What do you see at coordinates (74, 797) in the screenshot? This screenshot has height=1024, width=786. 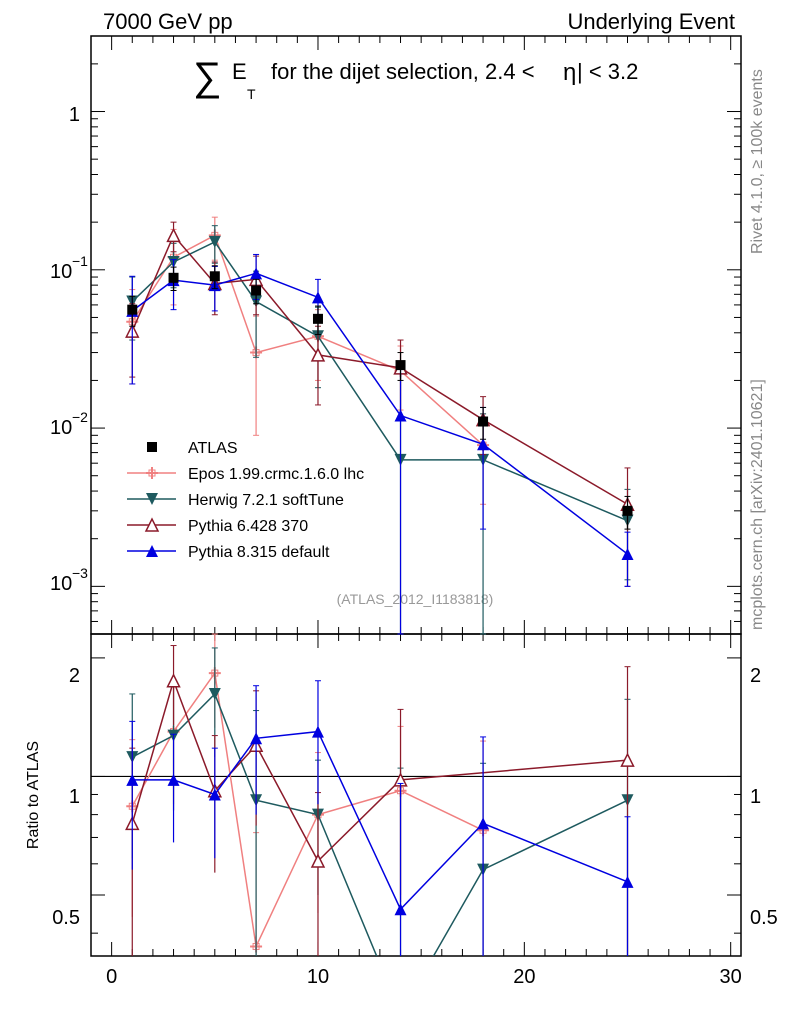 I see `ratio-tick-1-left: 1` at bounding box center [74, 797].